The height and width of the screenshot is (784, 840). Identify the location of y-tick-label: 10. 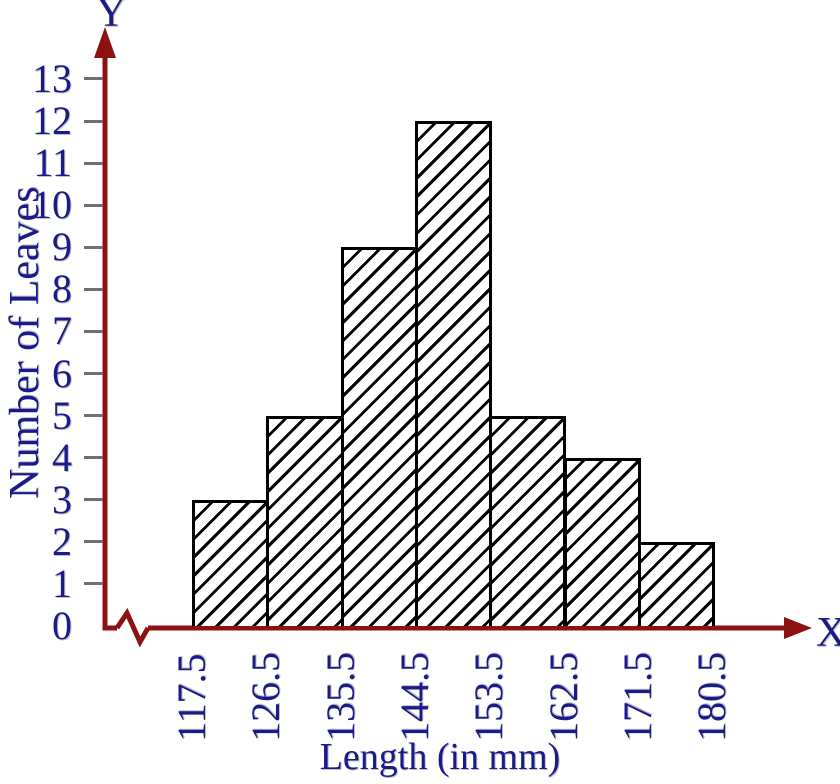
(52, 205).